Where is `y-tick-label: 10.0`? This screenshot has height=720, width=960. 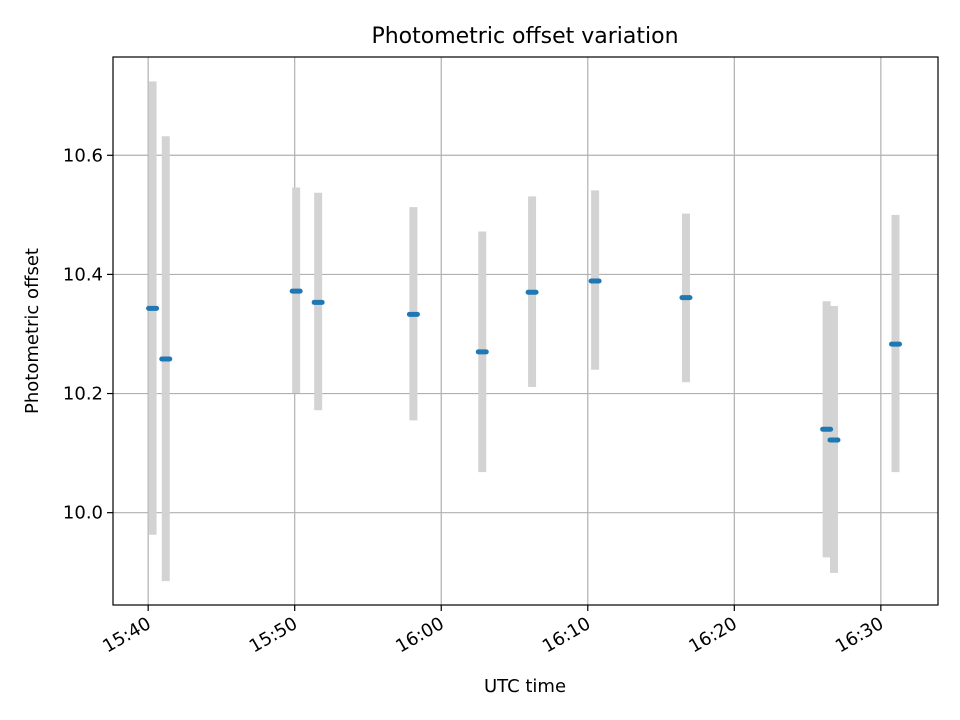 y-tick-label: 10.0 is located at coordinates (83, 513).